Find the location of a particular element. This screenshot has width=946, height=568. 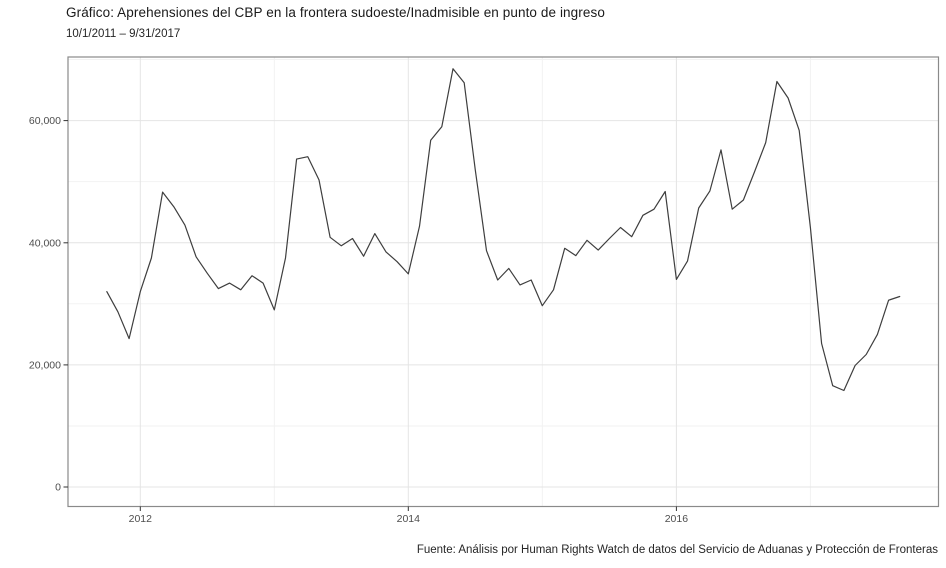

x-axis-tick-label: 2012 is located at coordinates (141, 519).